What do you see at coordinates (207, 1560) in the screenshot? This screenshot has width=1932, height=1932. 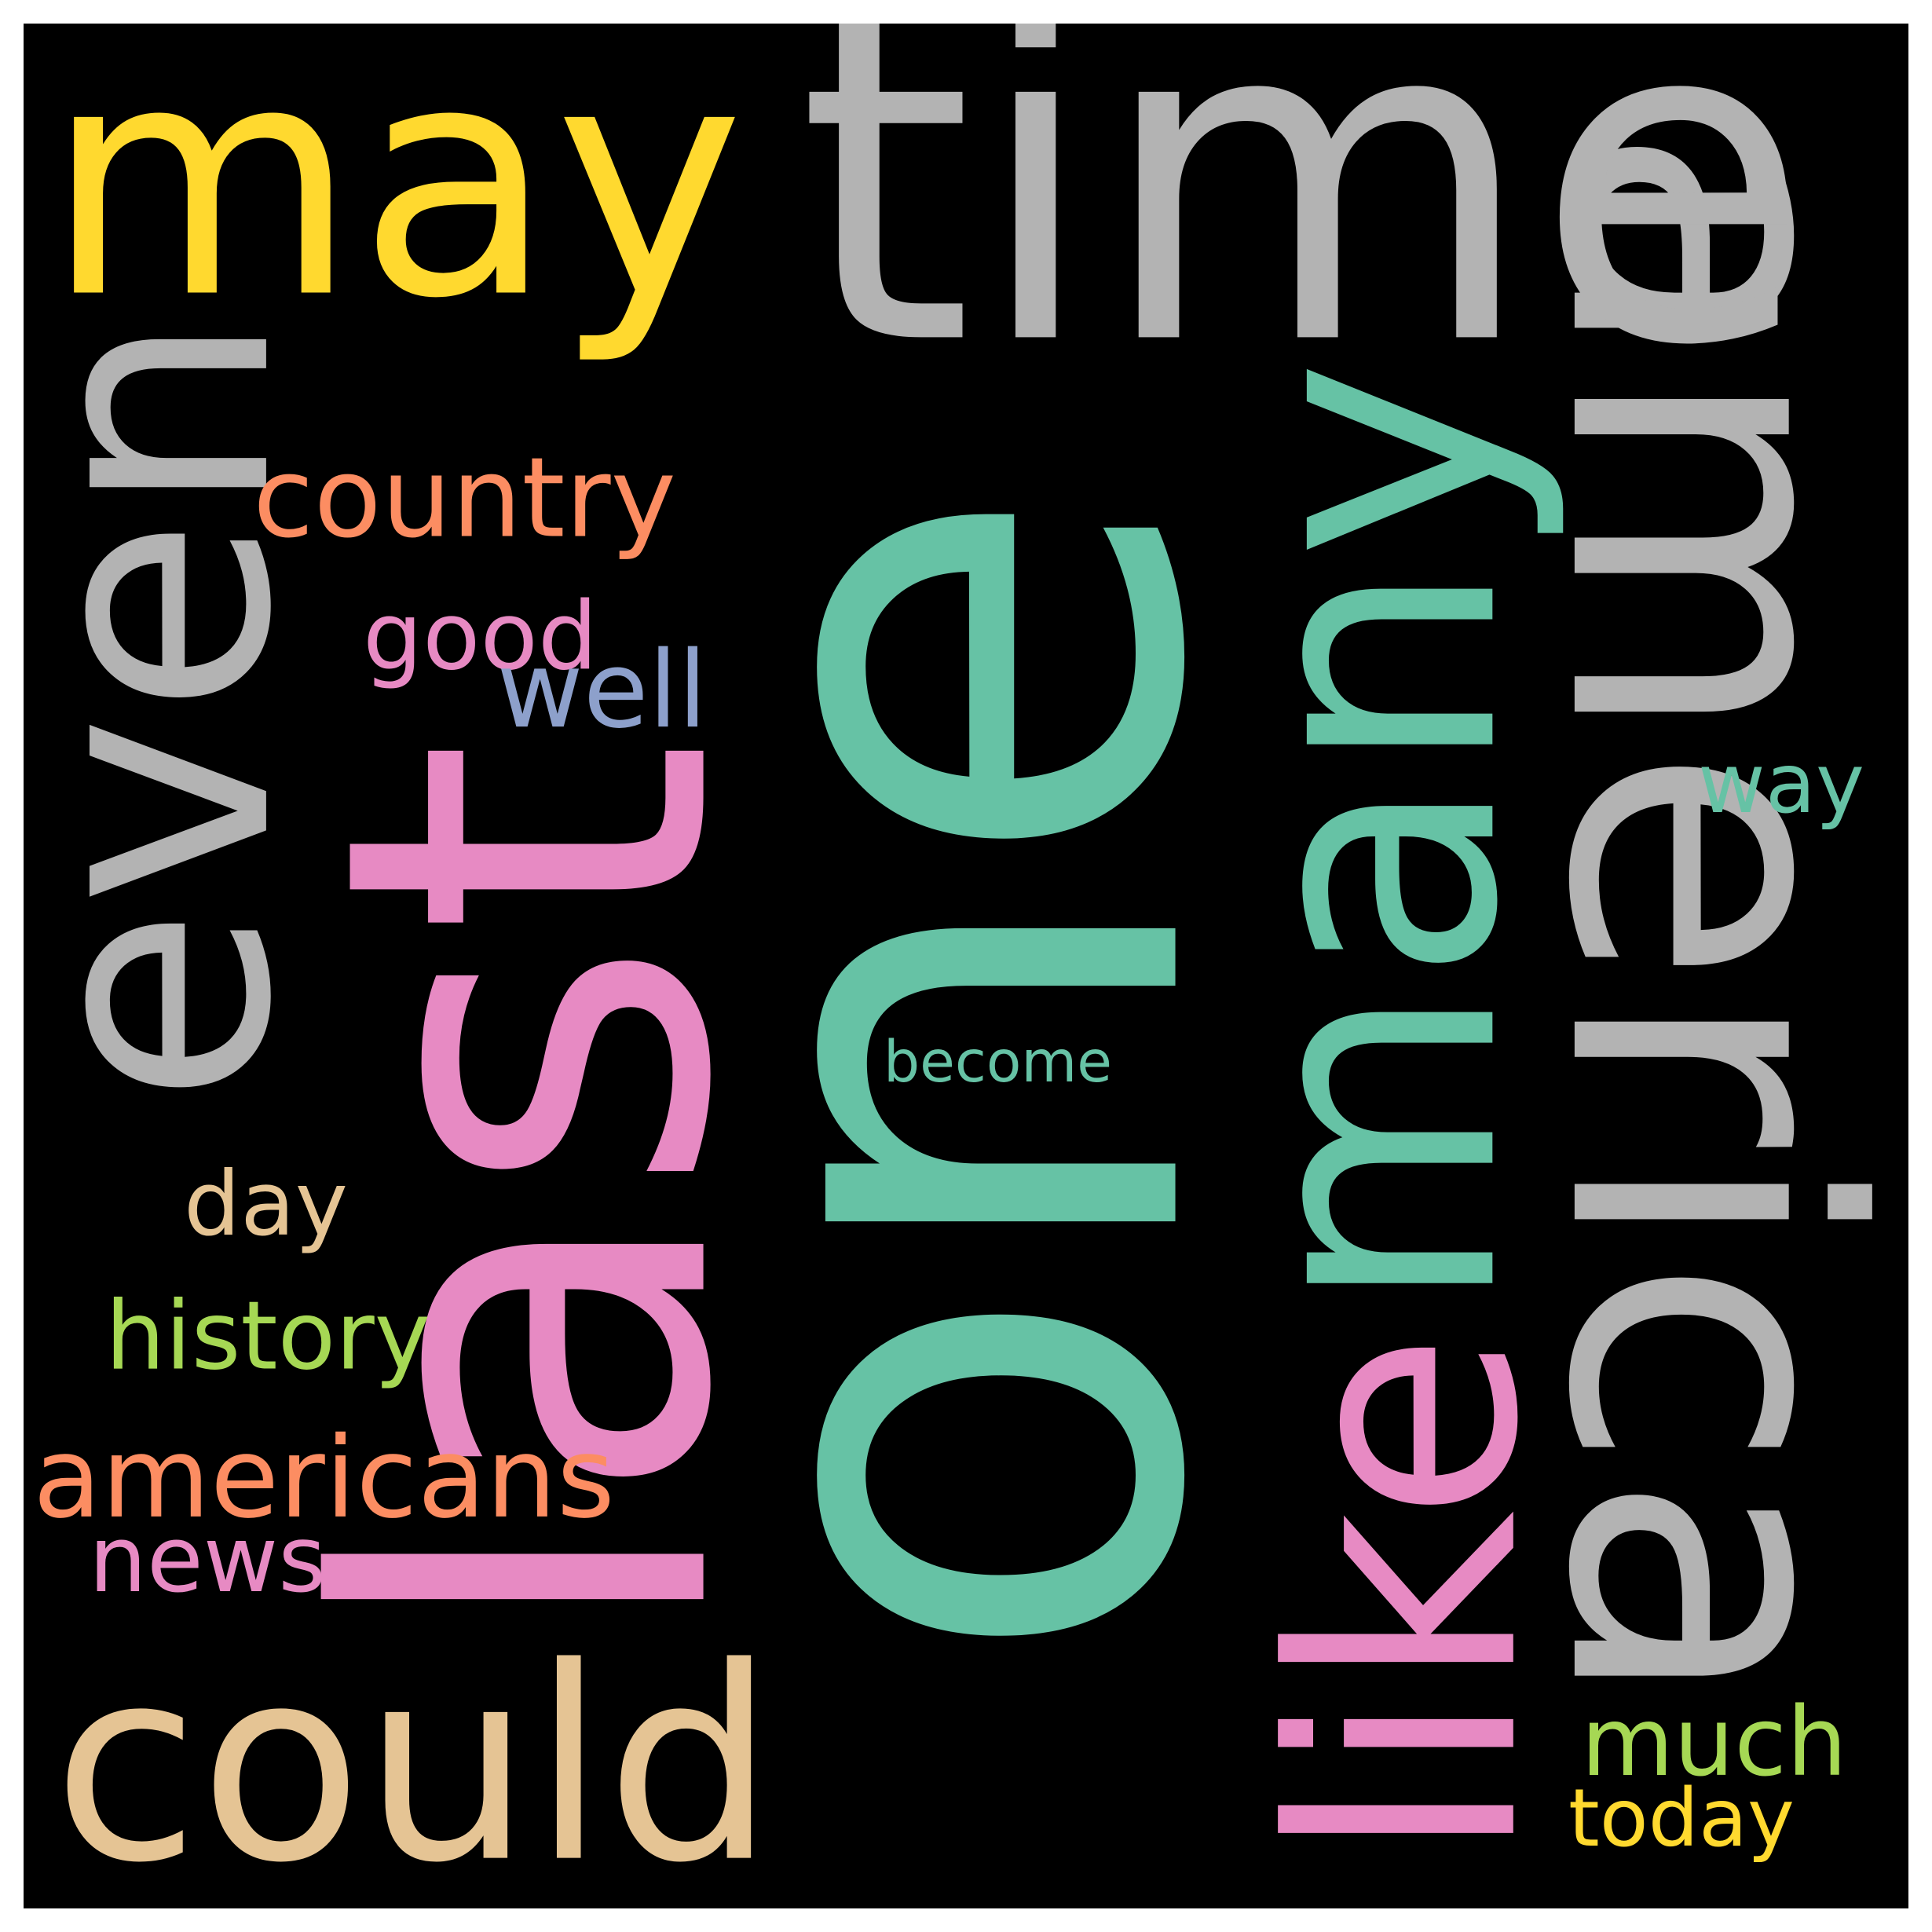 I see `word-news: news` at bounding box center [207, 1560].